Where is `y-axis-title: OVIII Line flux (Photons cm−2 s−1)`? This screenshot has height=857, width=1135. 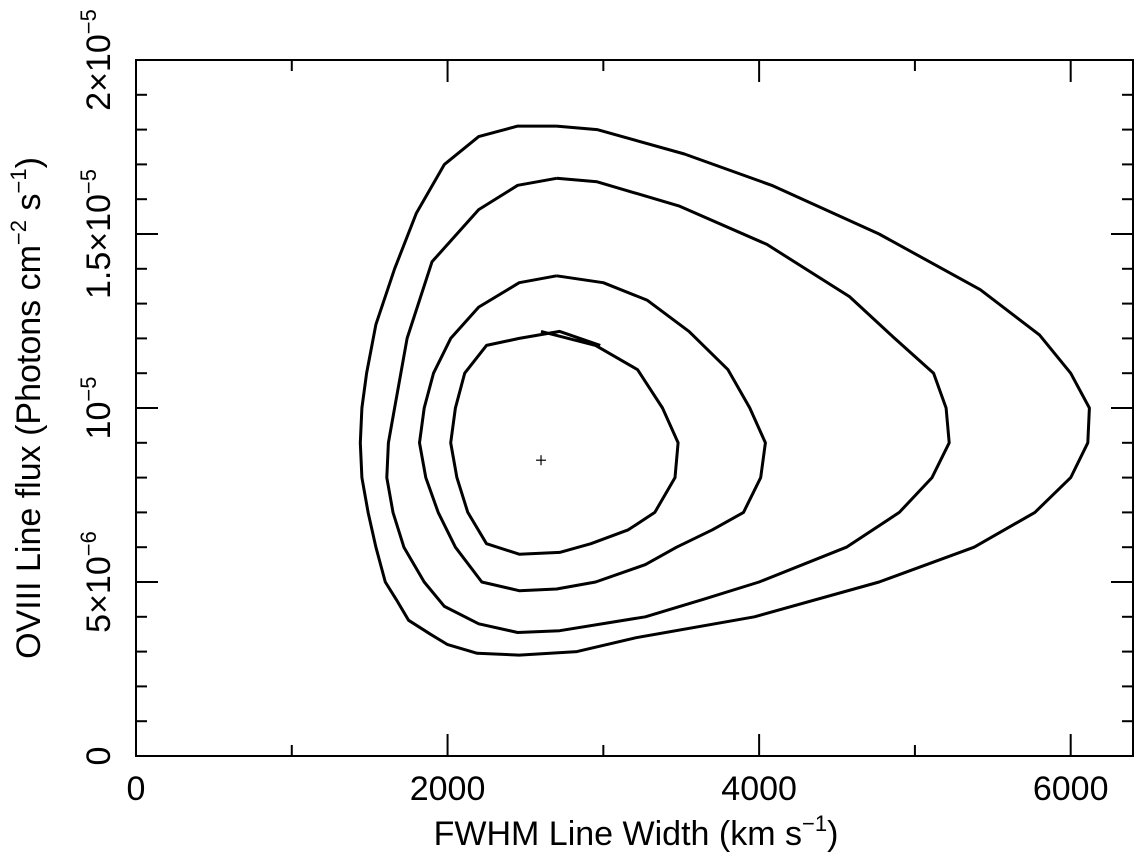 y-axis-title: OVIII Line flux (Photons cm−2 s−1) is located at coordinates (27, 408).